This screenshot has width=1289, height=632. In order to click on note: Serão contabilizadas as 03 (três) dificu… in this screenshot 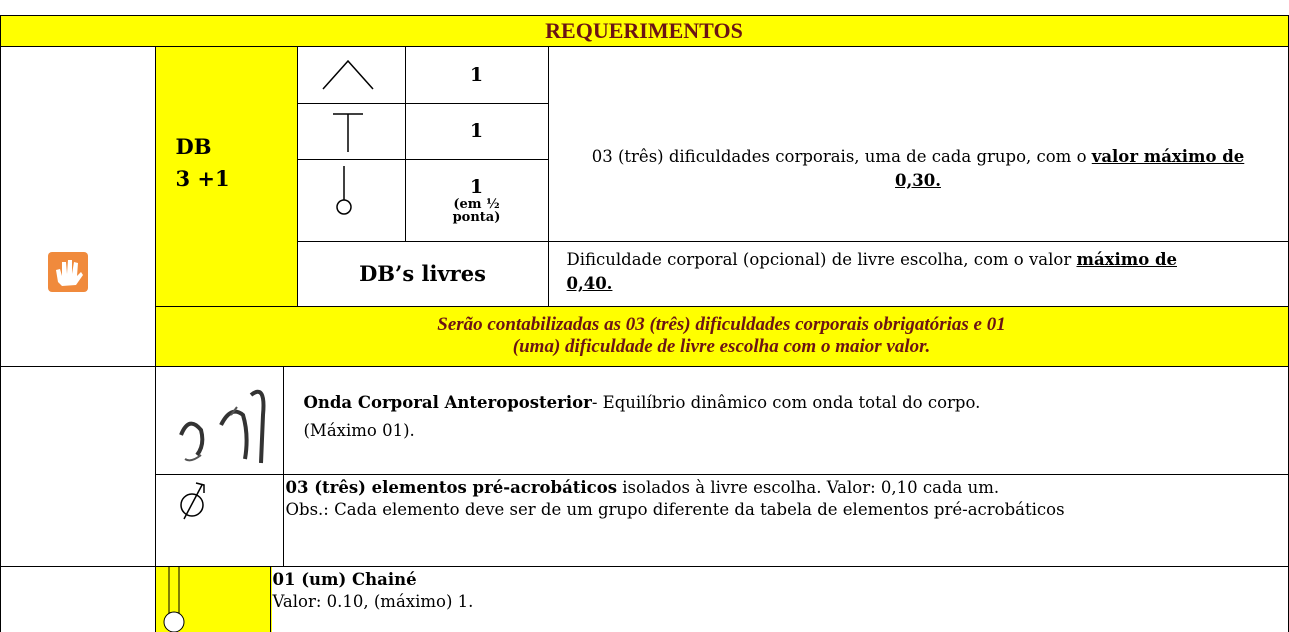, I will do `click(721, 335)`.